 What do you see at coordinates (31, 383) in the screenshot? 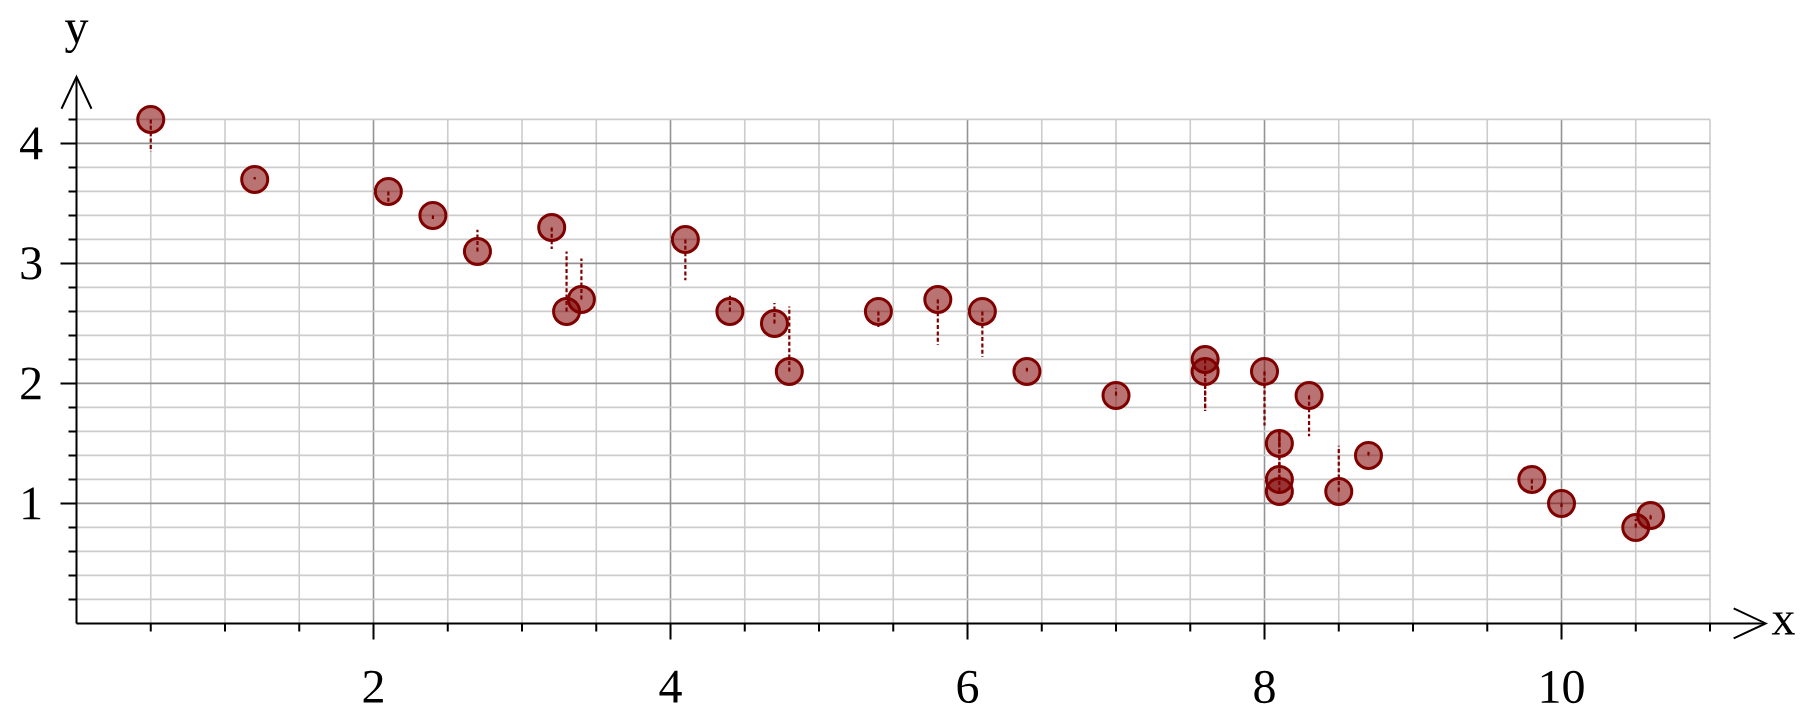
I see `y-tick-label: 2` at bounding box center [31, 383].